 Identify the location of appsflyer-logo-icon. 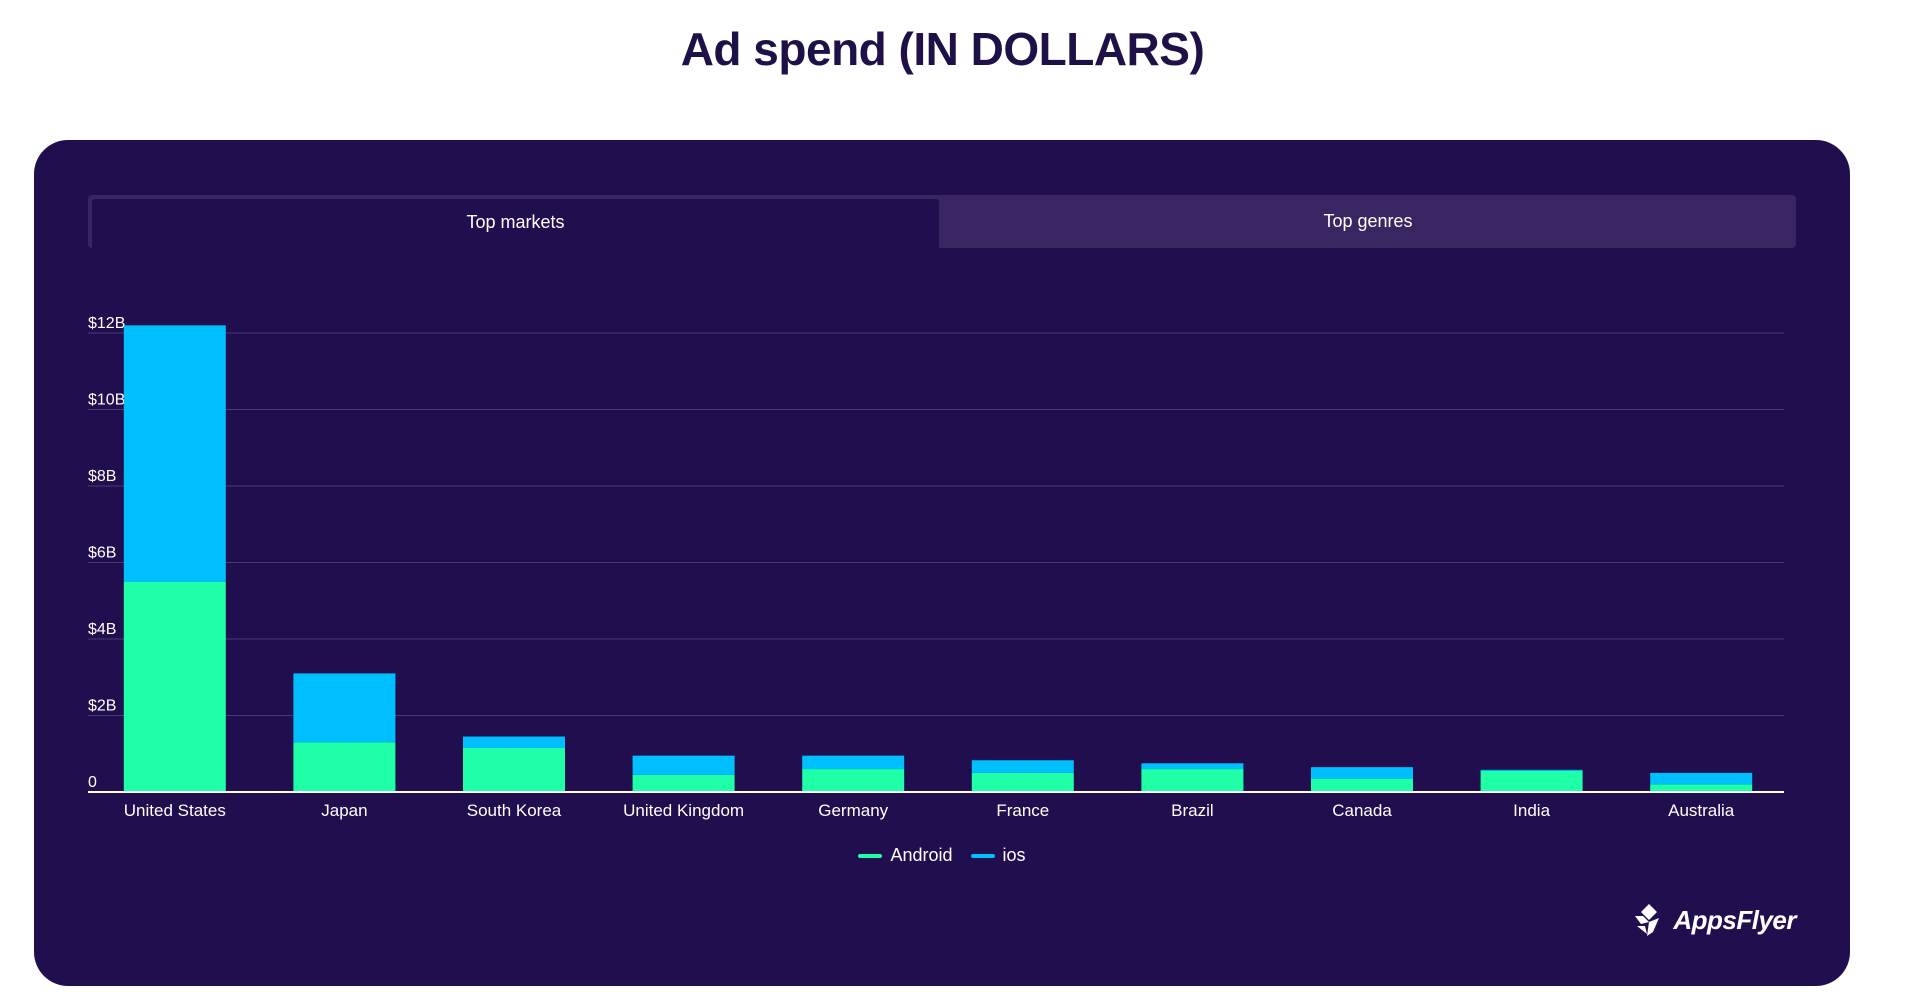
(1647, 920).